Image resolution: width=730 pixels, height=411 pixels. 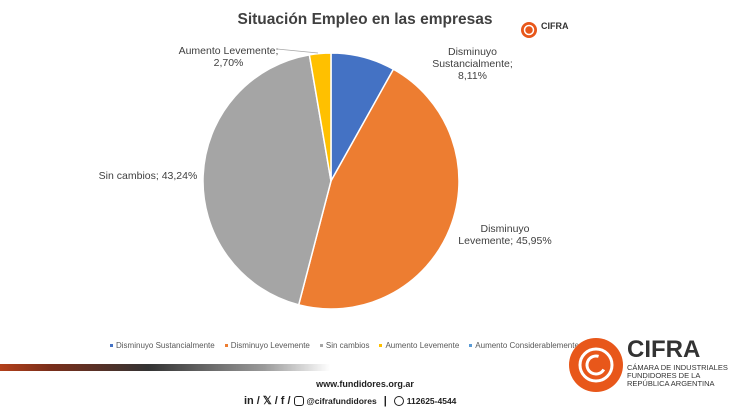 I want to click on pie-slice-sin-cambios, so click(x=267, y=179).